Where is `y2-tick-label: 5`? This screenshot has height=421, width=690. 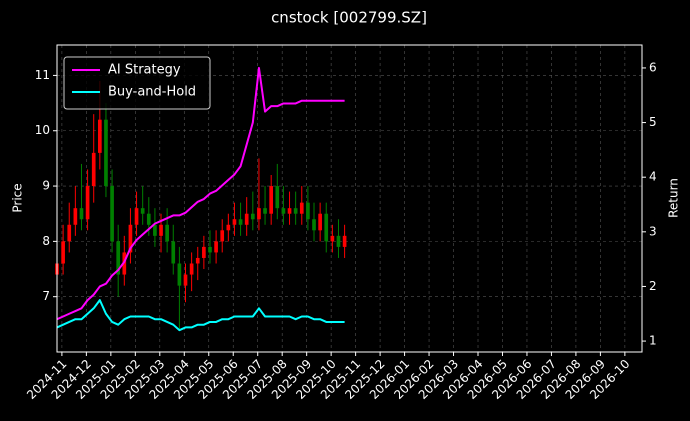 y2-tick-label: 5 is located at coordinates (653, 122).